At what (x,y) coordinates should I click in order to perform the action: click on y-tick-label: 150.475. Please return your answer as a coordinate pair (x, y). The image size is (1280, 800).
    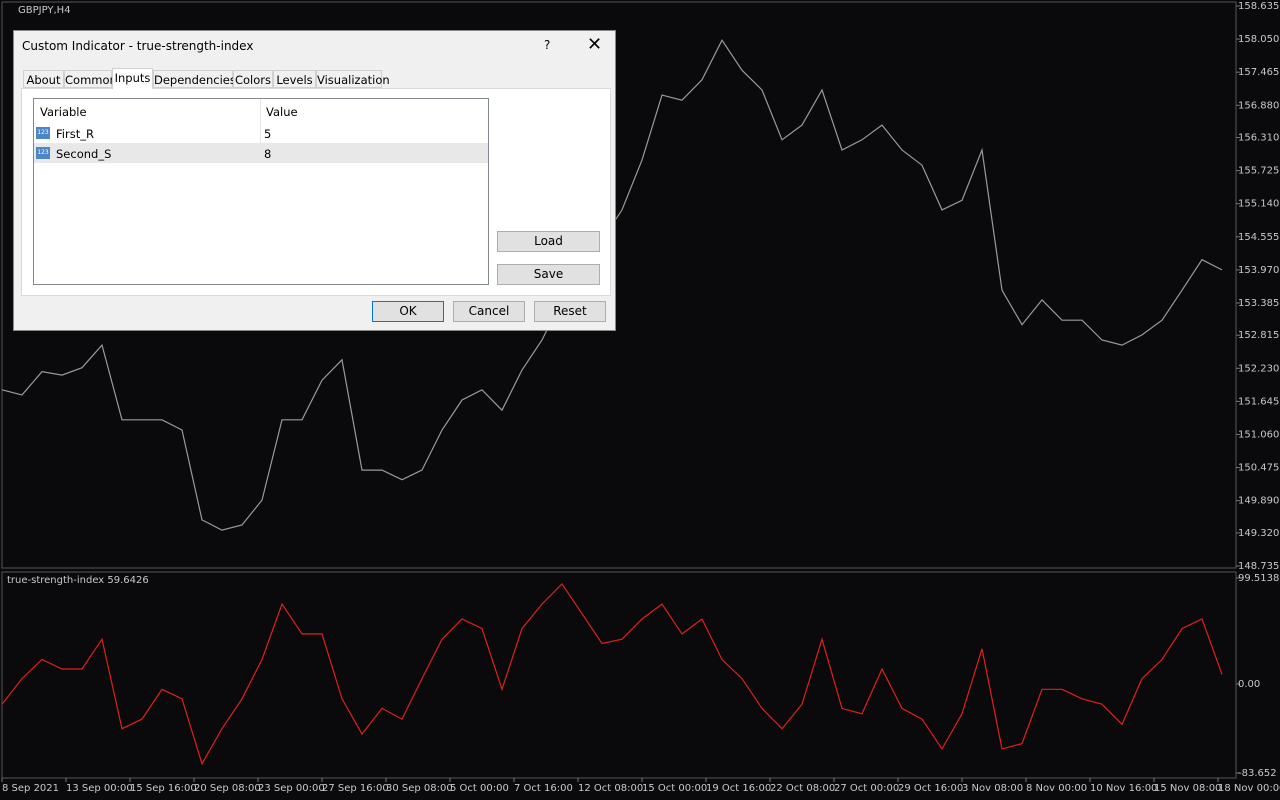
    Looking at the image, I should click on (1258, 468).